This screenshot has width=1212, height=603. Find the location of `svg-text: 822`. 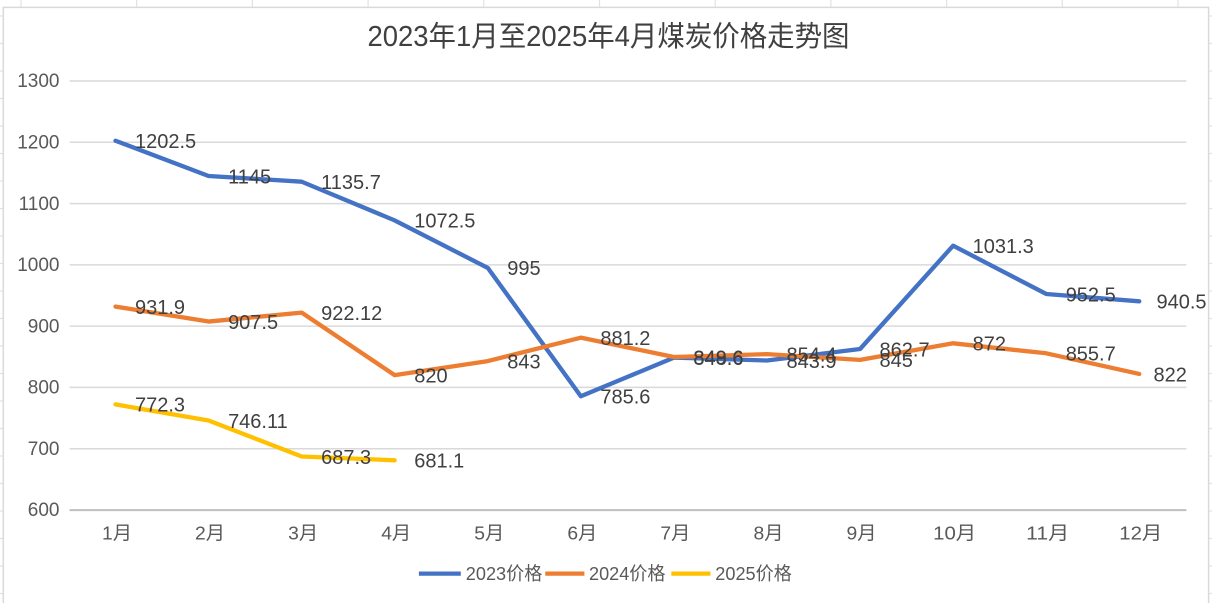

svg-text: 822 is located at coordinates (1169, 375).